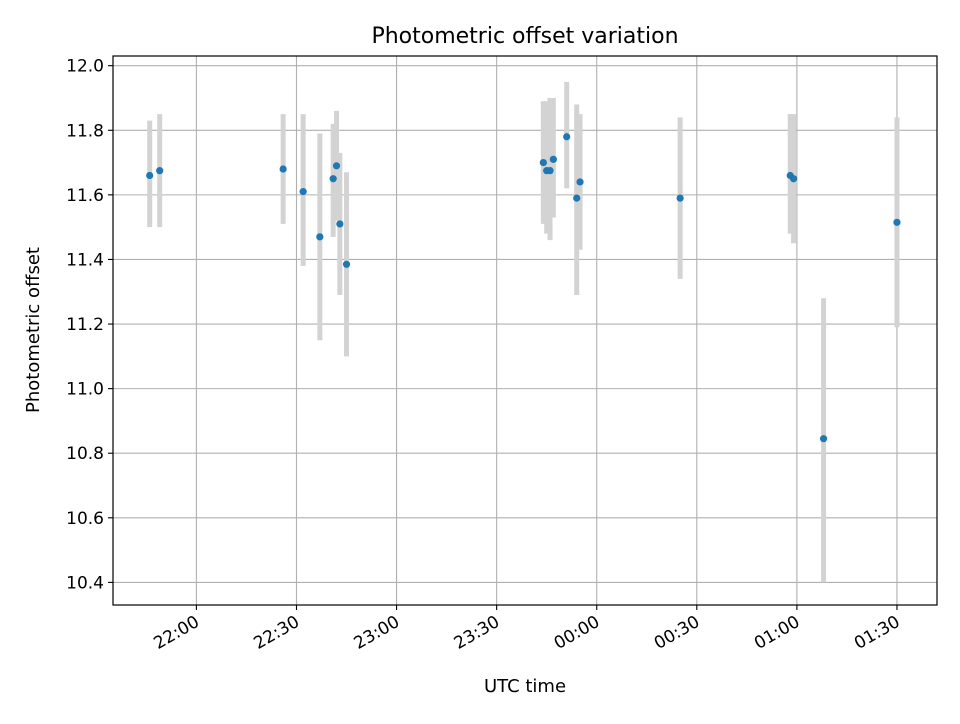 The width and height of the screenshot is (960, 724). I want to click on y-tick-label: 10.4, so click(85, 583).